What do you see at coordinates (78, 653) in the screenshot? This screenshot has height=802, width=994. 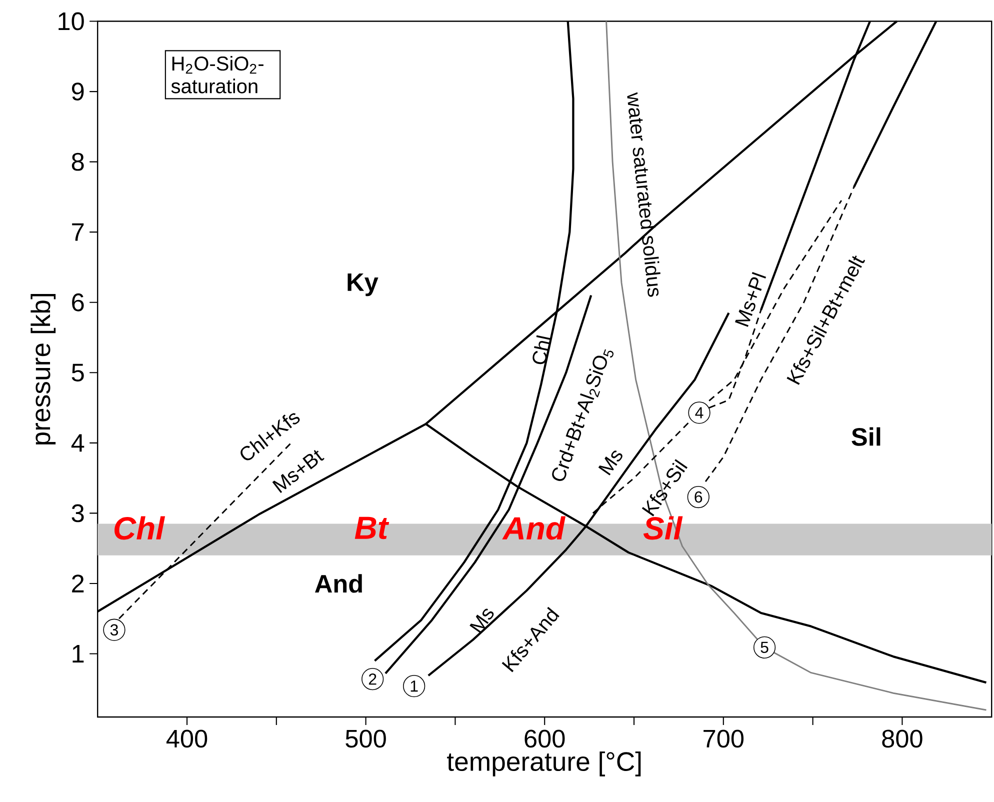 I see `y-tick-label: 1` at bounding box center [78, 653].